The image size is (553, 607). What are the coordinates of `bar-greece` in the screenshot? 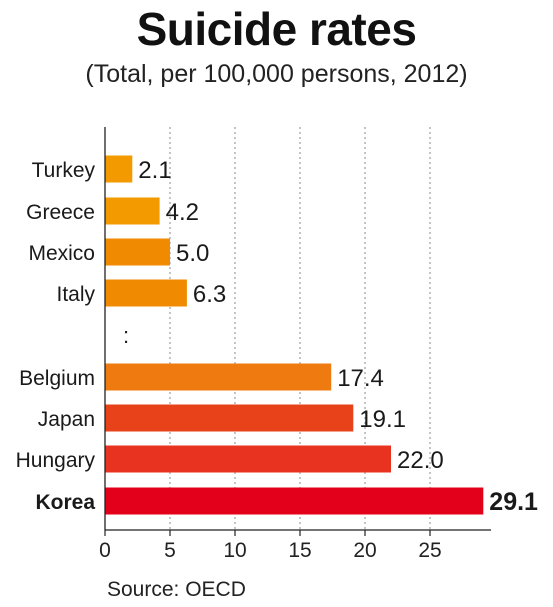 It's located at (132, 211).